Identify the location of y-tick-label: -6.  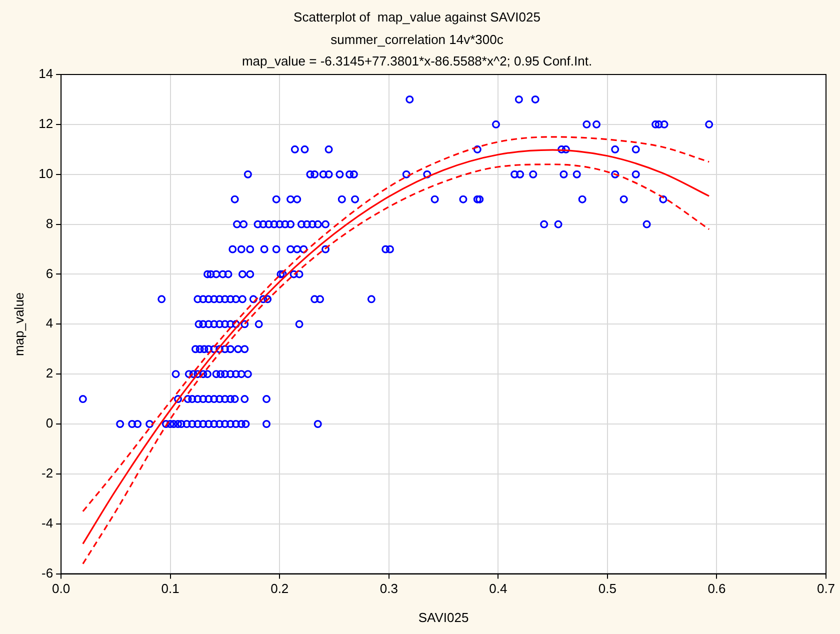
(47, 572).